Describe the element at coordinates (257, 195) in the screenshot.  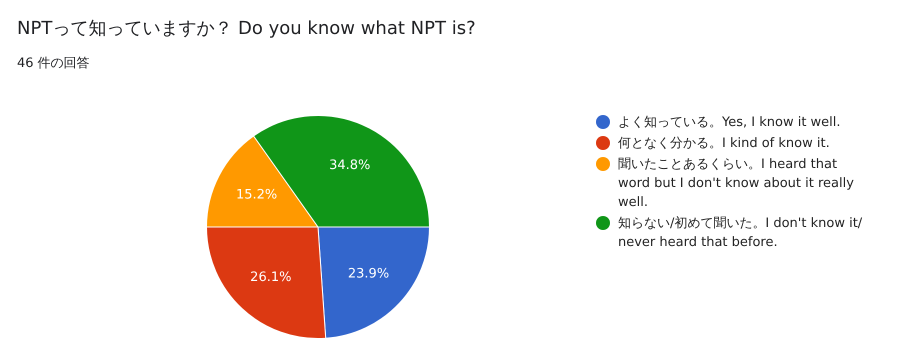
I see `data-label: 15.2%` at that location.